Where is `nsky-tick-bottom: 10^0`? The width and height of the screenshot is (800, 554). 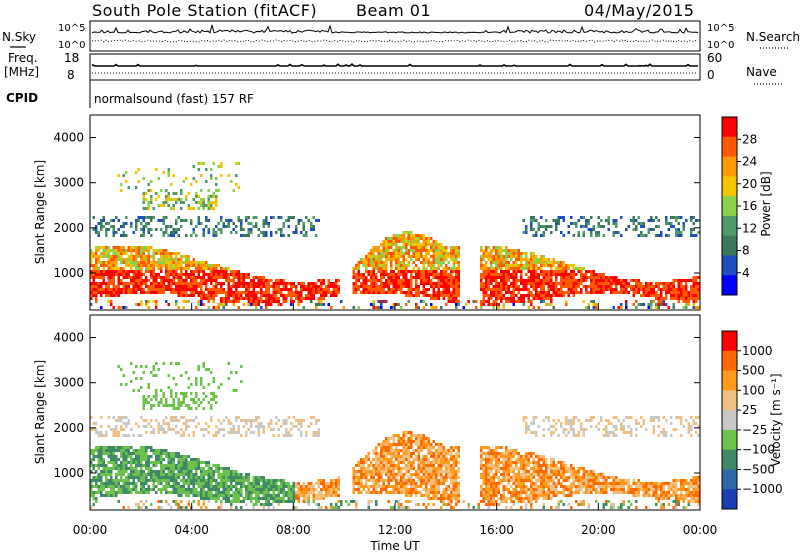 nsky-tick-bottom: 10^0 is located at coordinates (71, 45).